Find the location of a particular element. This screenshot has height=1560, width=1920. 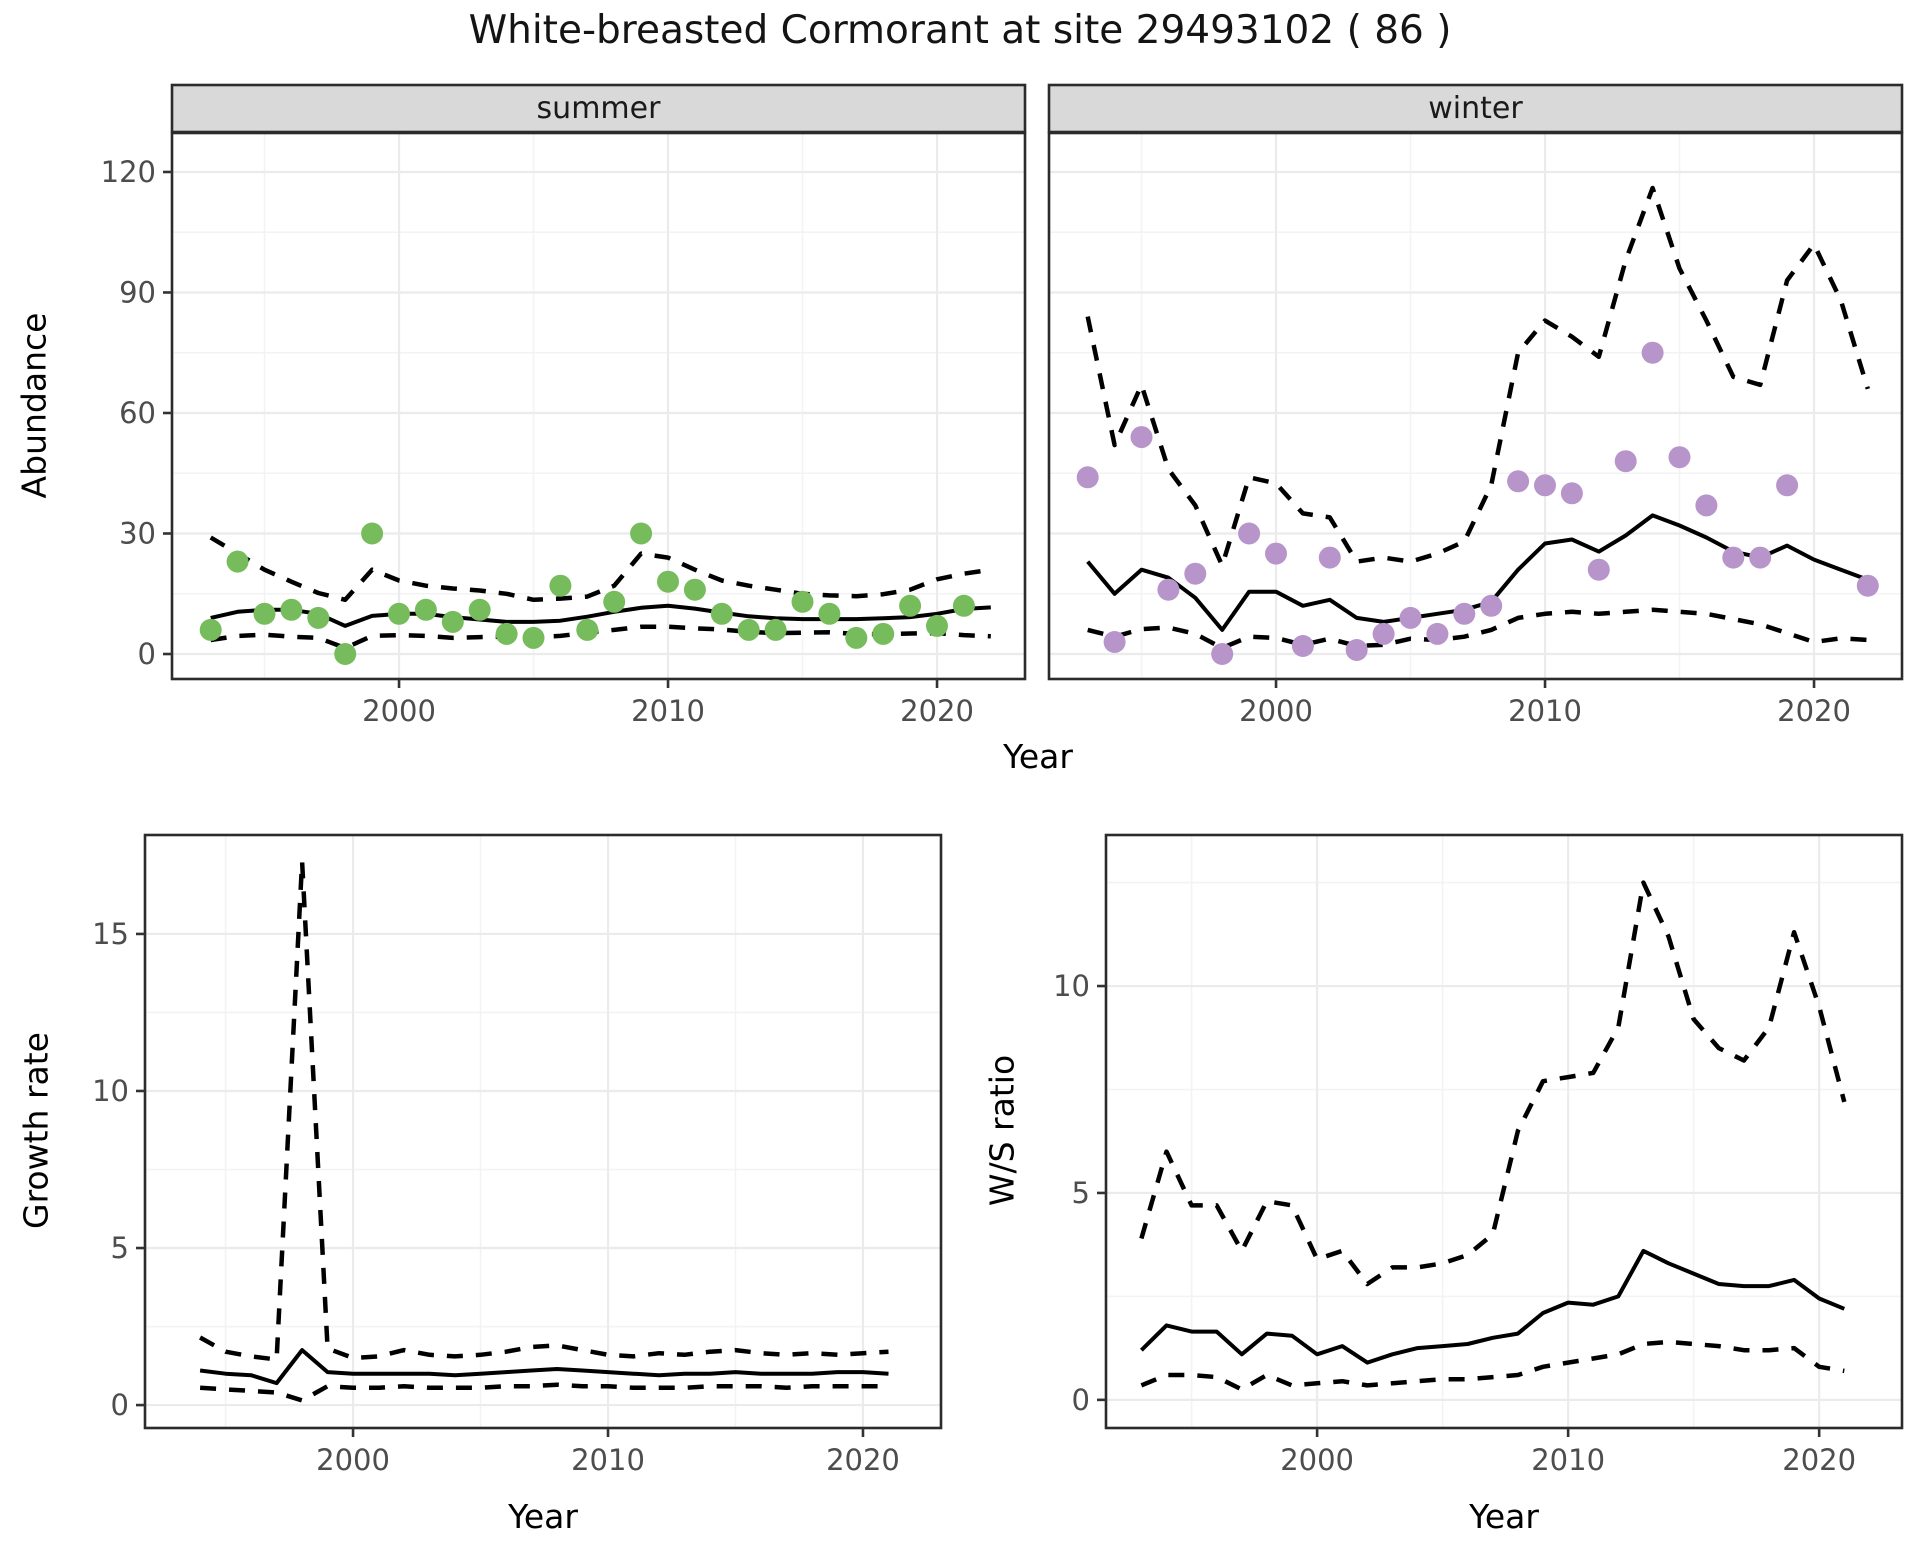

growth-rate-upper-ci-line is located at coordinates (544, 1110).